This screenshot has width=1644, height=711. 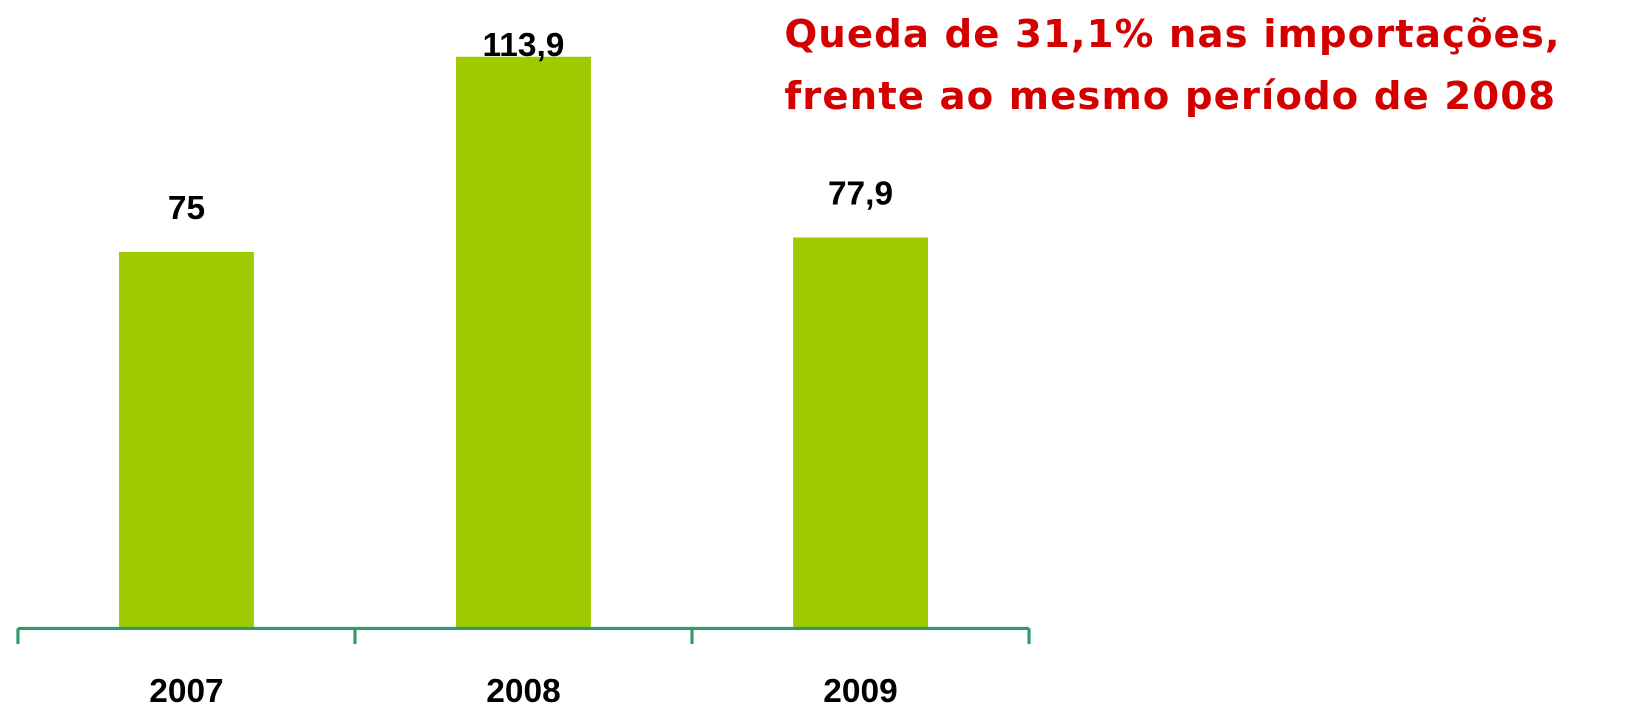 What do you see at coordinates (186, 208) in the screenshot?
I see `value-label: 75` at bounding box center [186, 208].